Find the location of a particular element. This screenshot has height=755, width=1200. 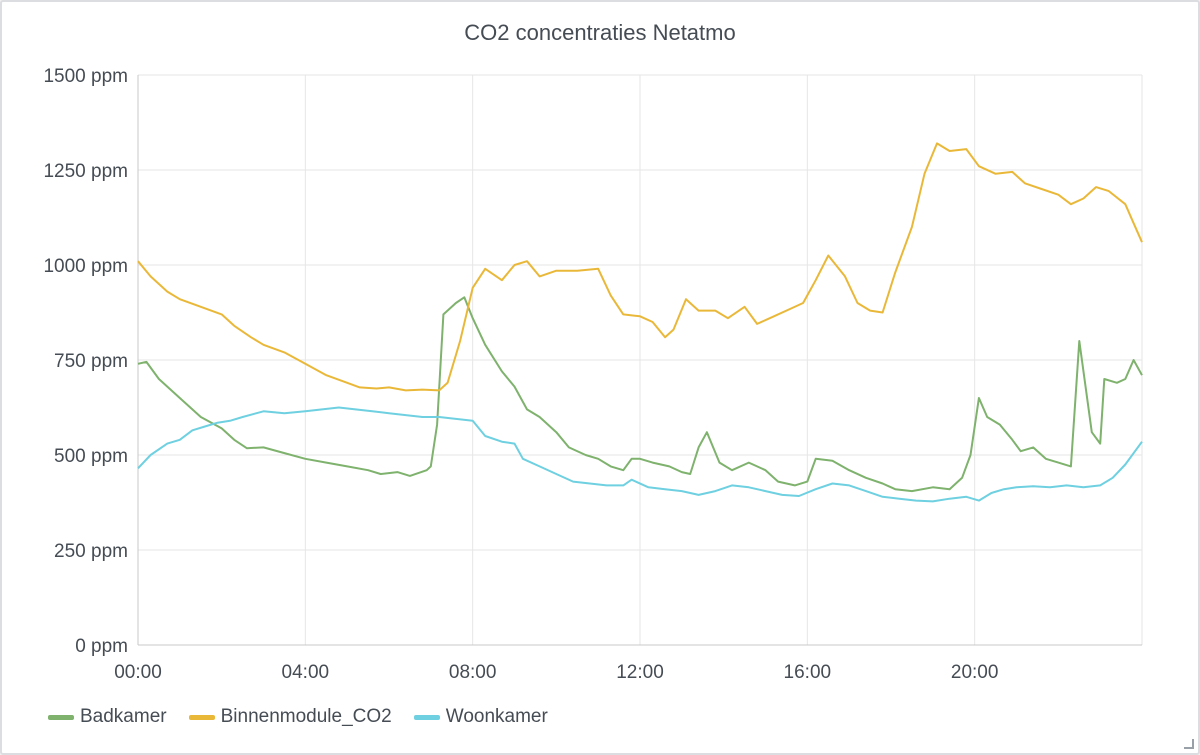

legend-label: Badkamer is located at coordinates (123, 716).